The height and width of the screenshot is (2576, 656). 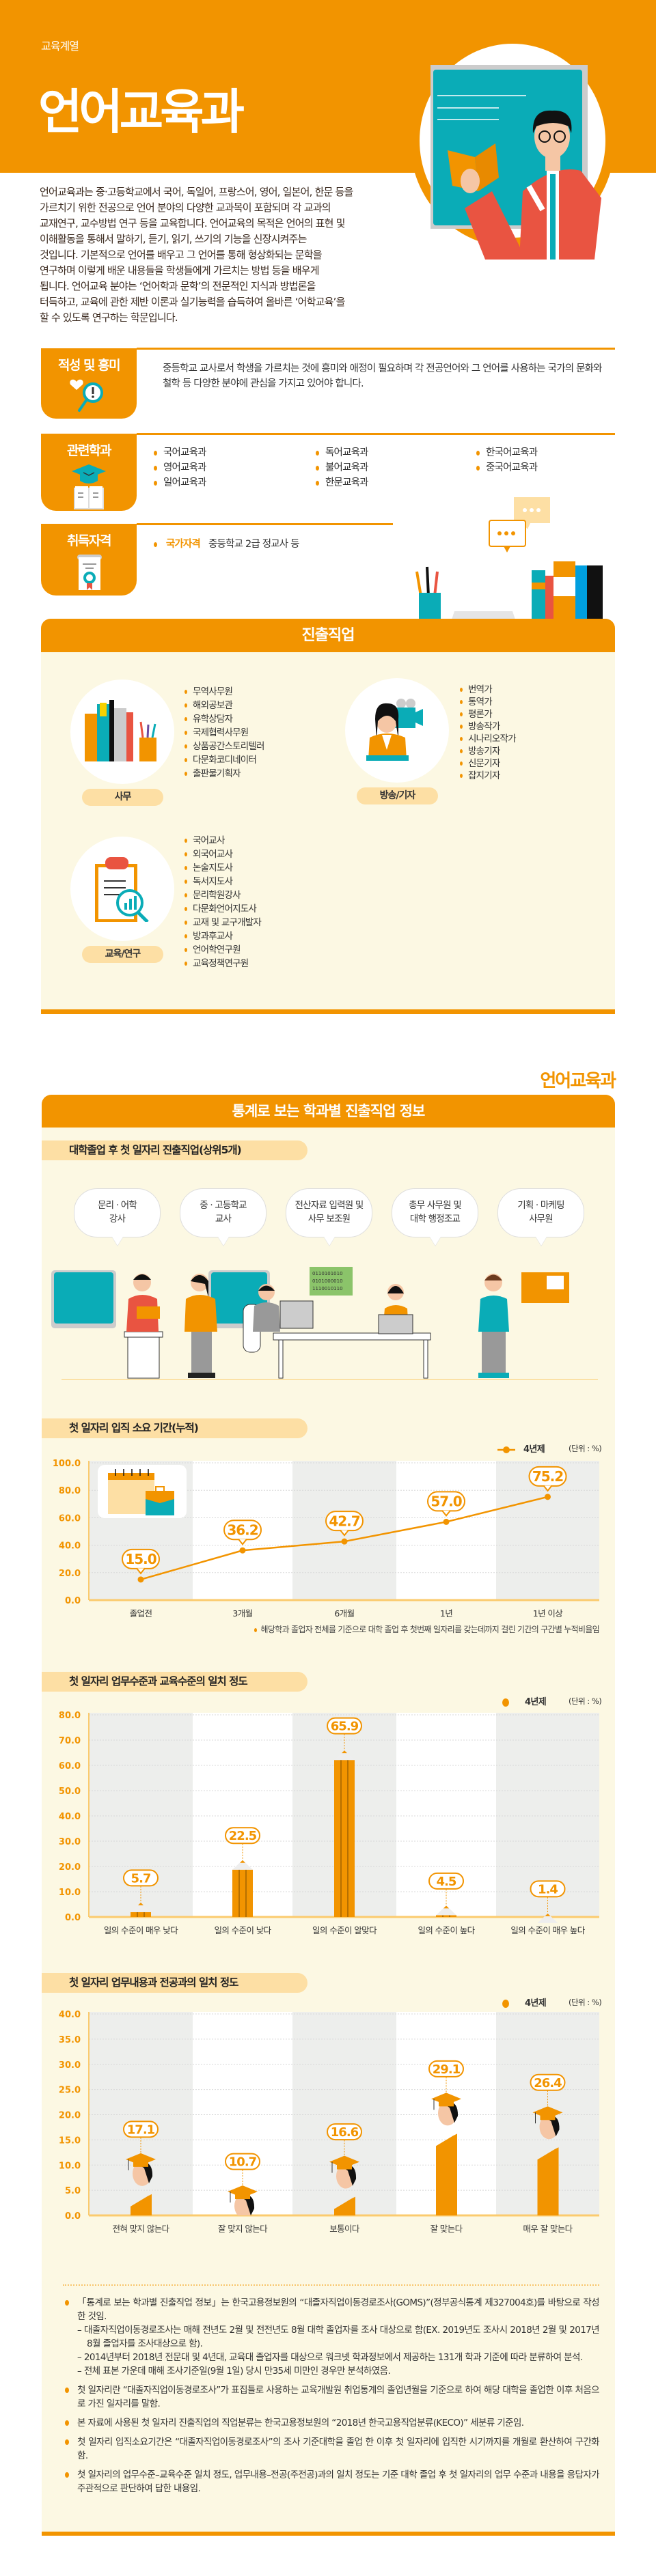 I want to click on svg-text: 17.1, so click(x=141, y=2130).